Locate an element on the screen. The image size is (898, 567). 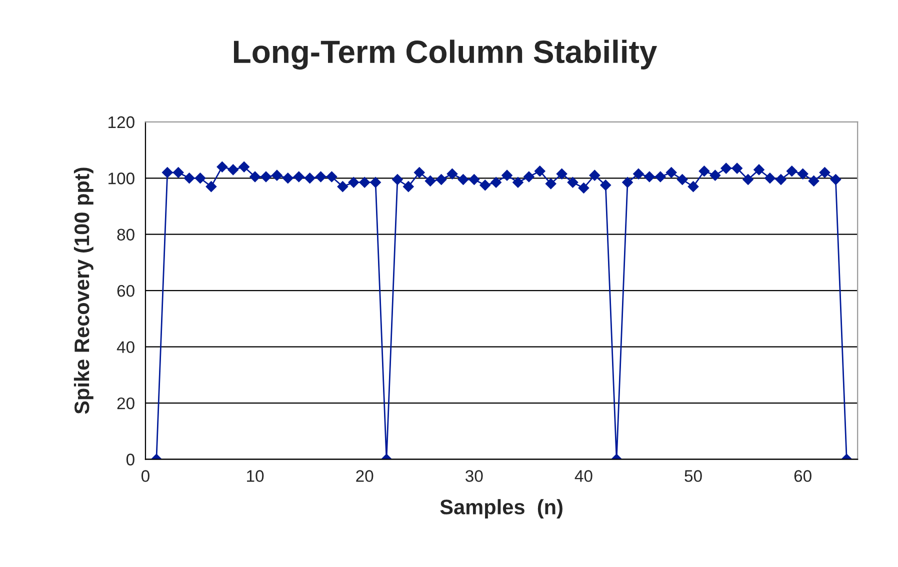
chart-title: Long-Term Column Stability is located at coordinates (446, 55).